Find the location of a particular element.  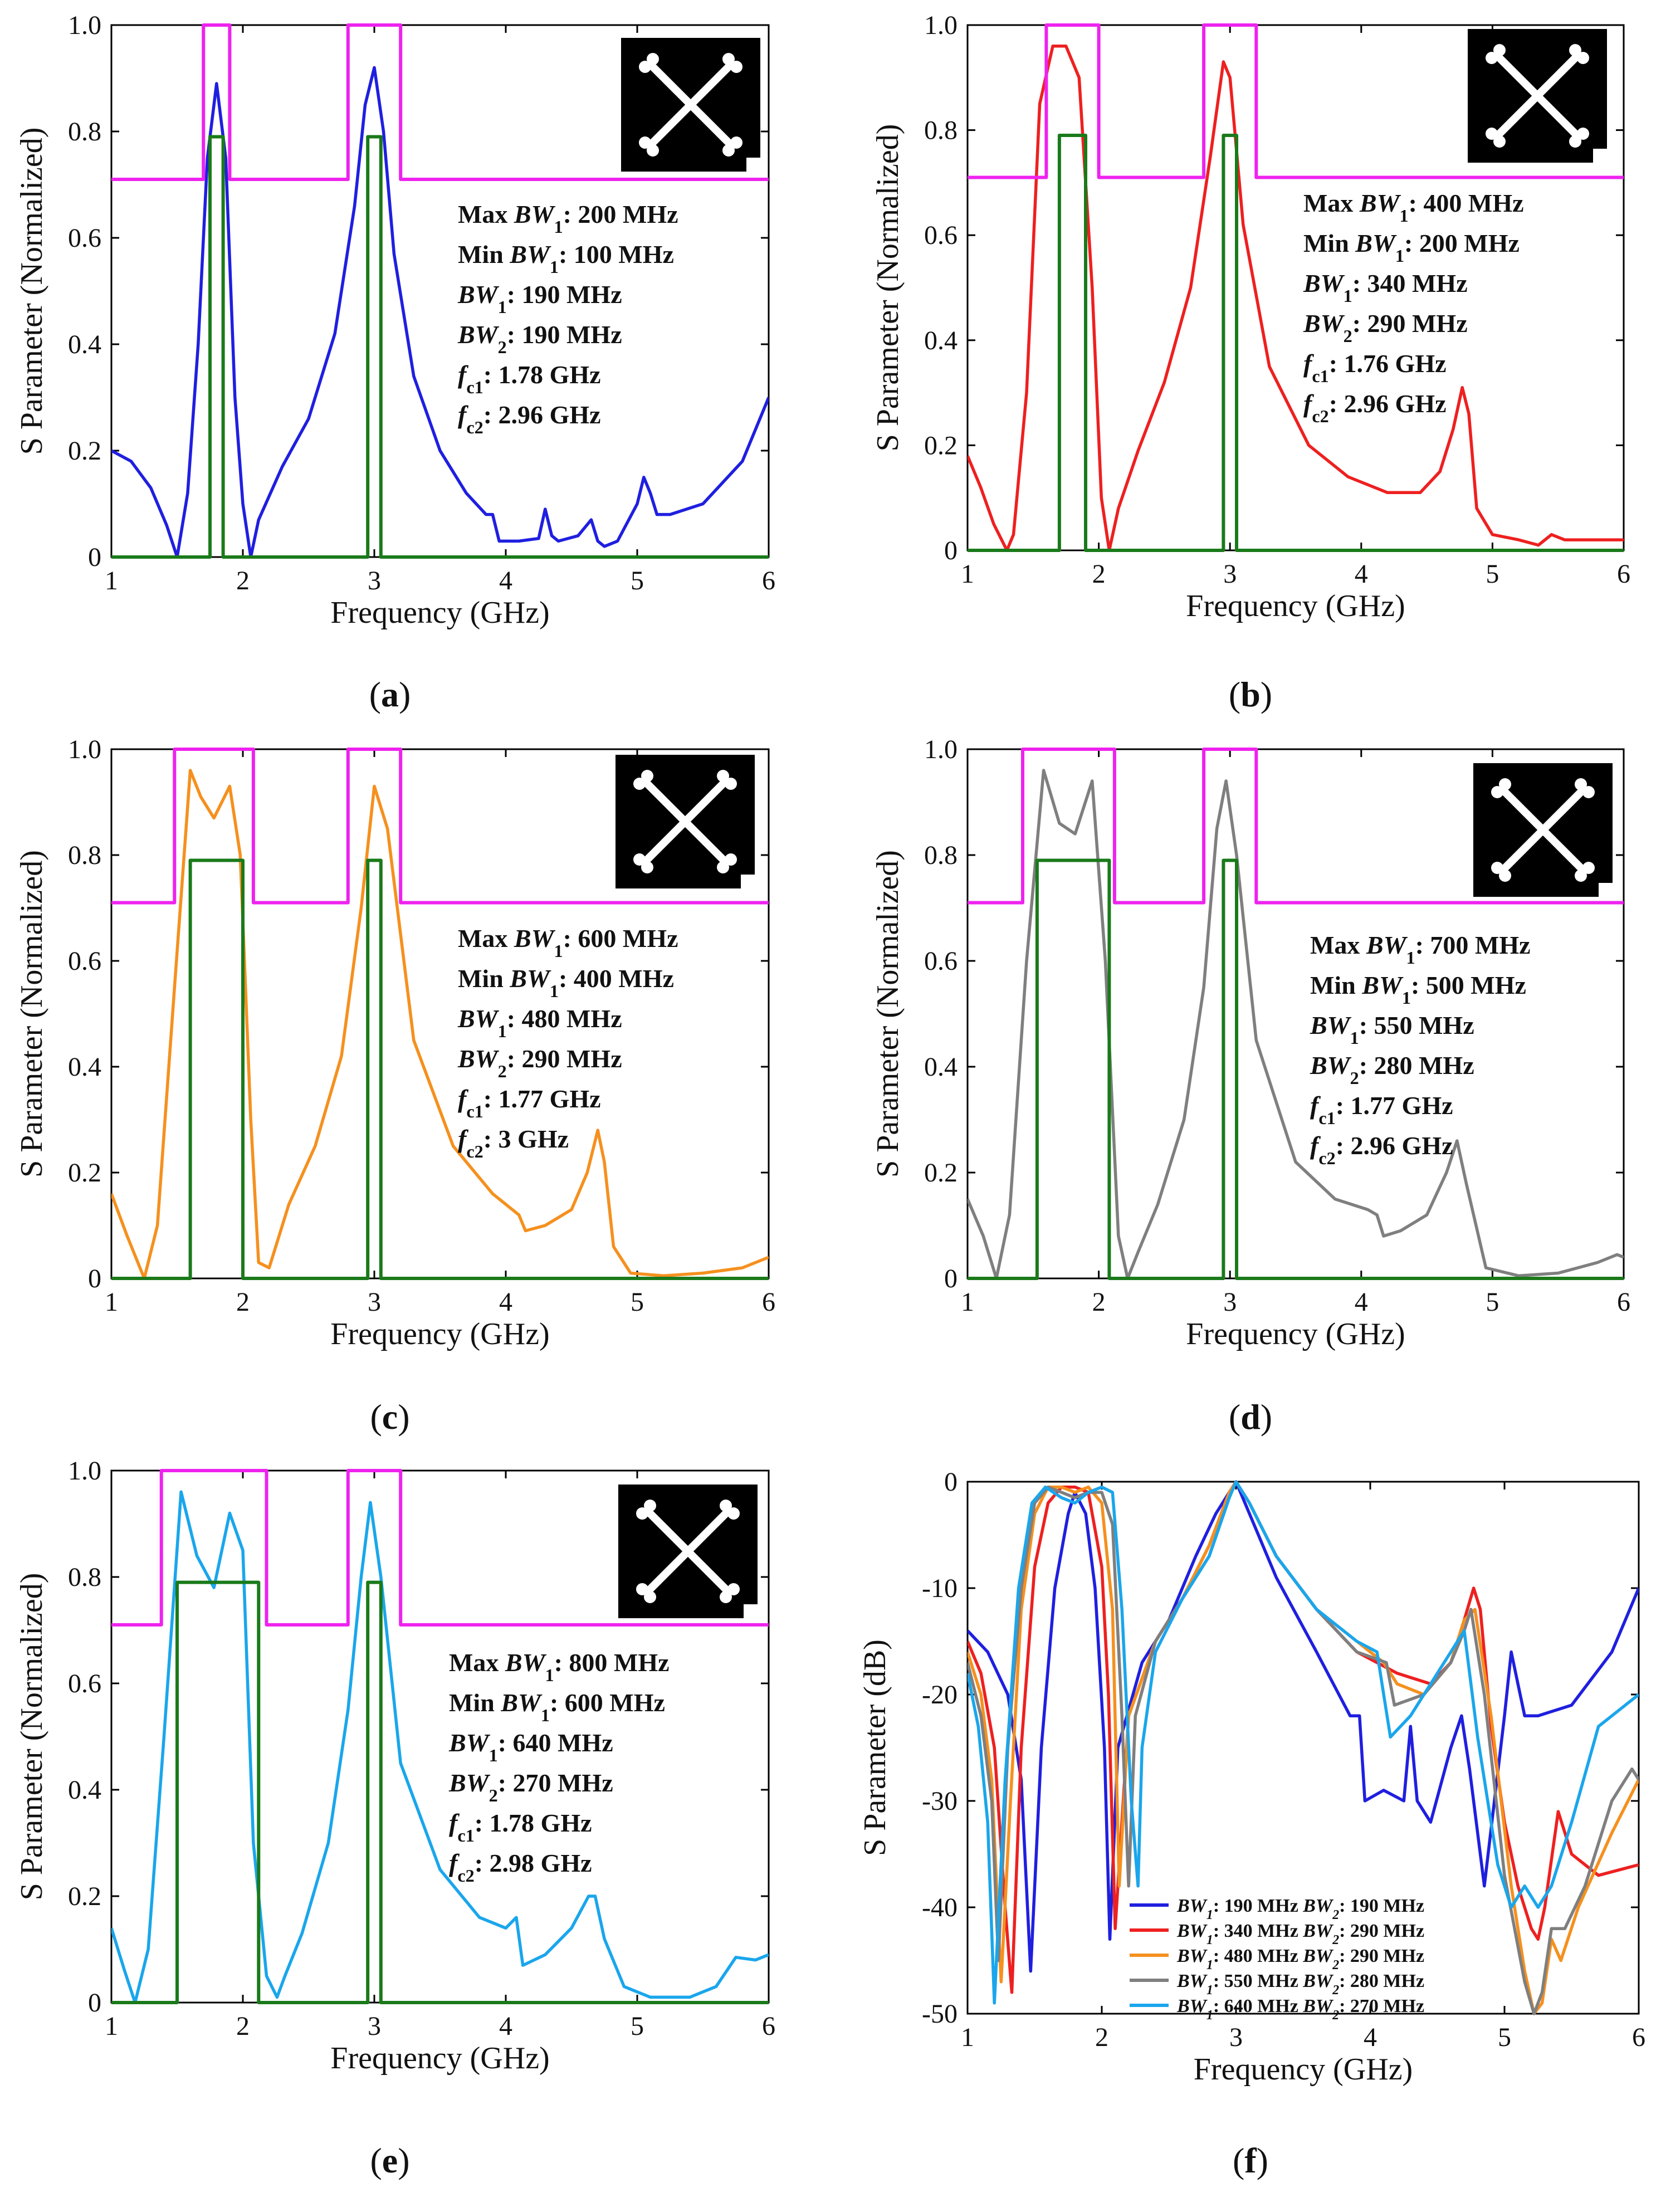

annotation-value: : 400 MHz is located at coordinates (1467, 203).